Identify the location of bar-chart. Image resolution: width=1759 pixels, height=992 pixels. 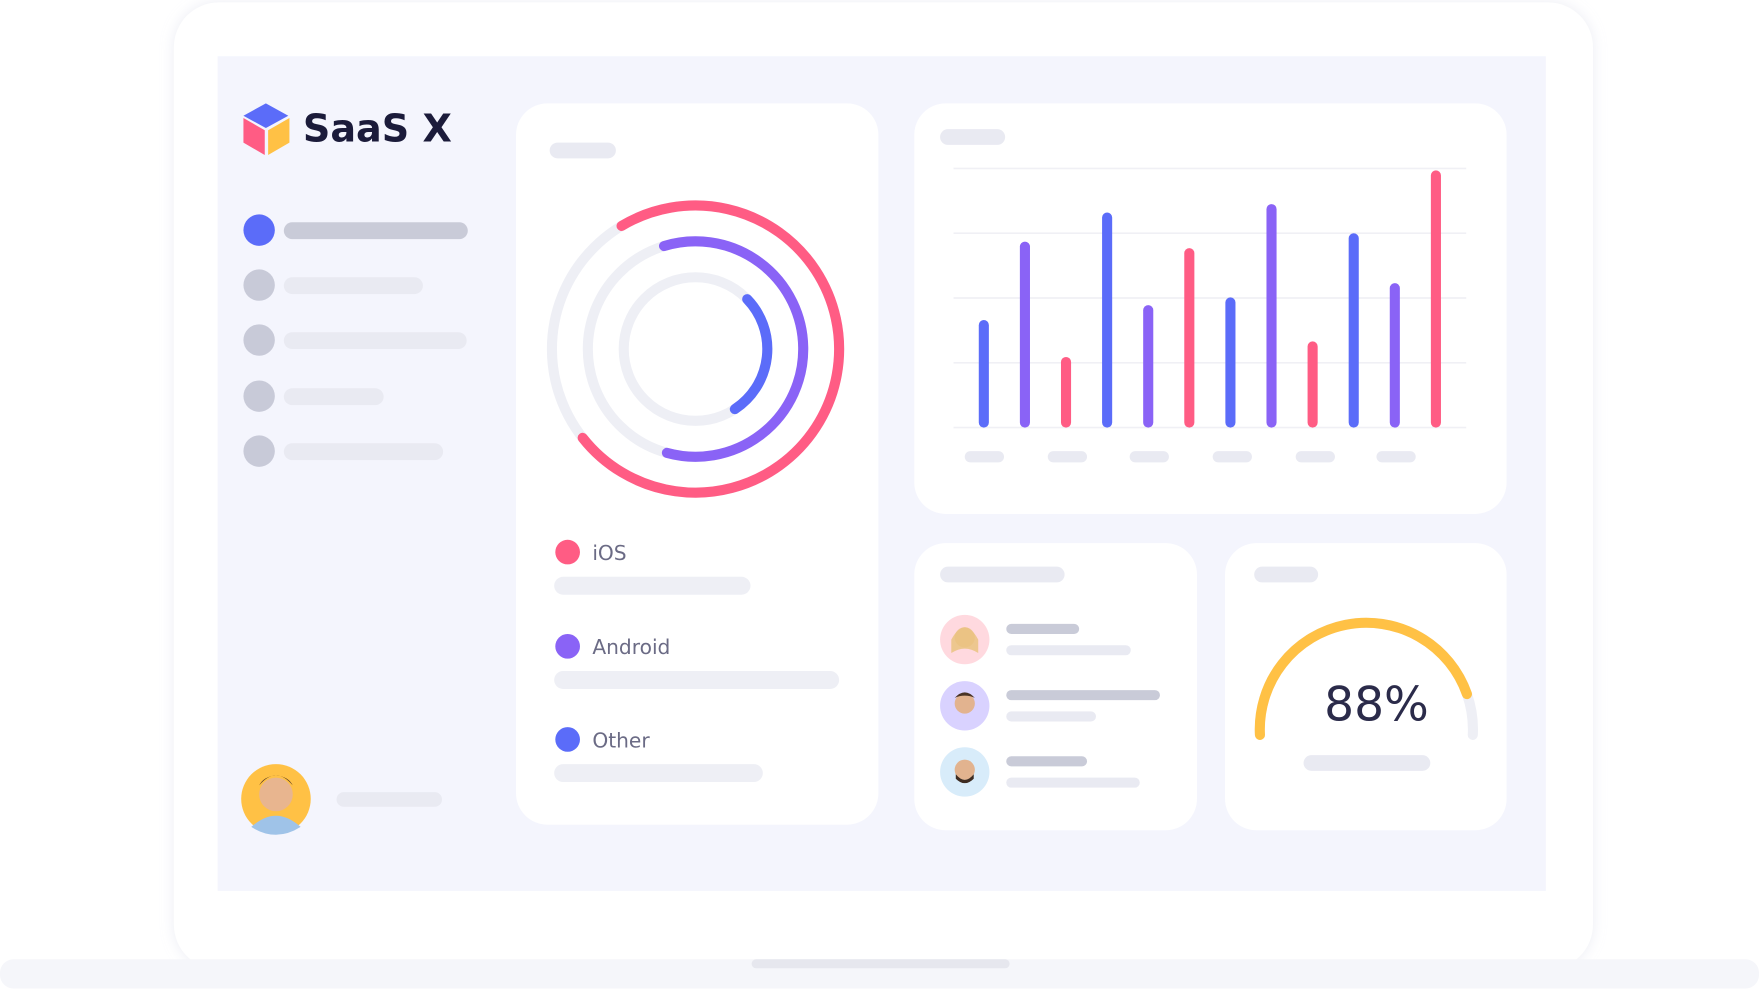
(1210, 298).